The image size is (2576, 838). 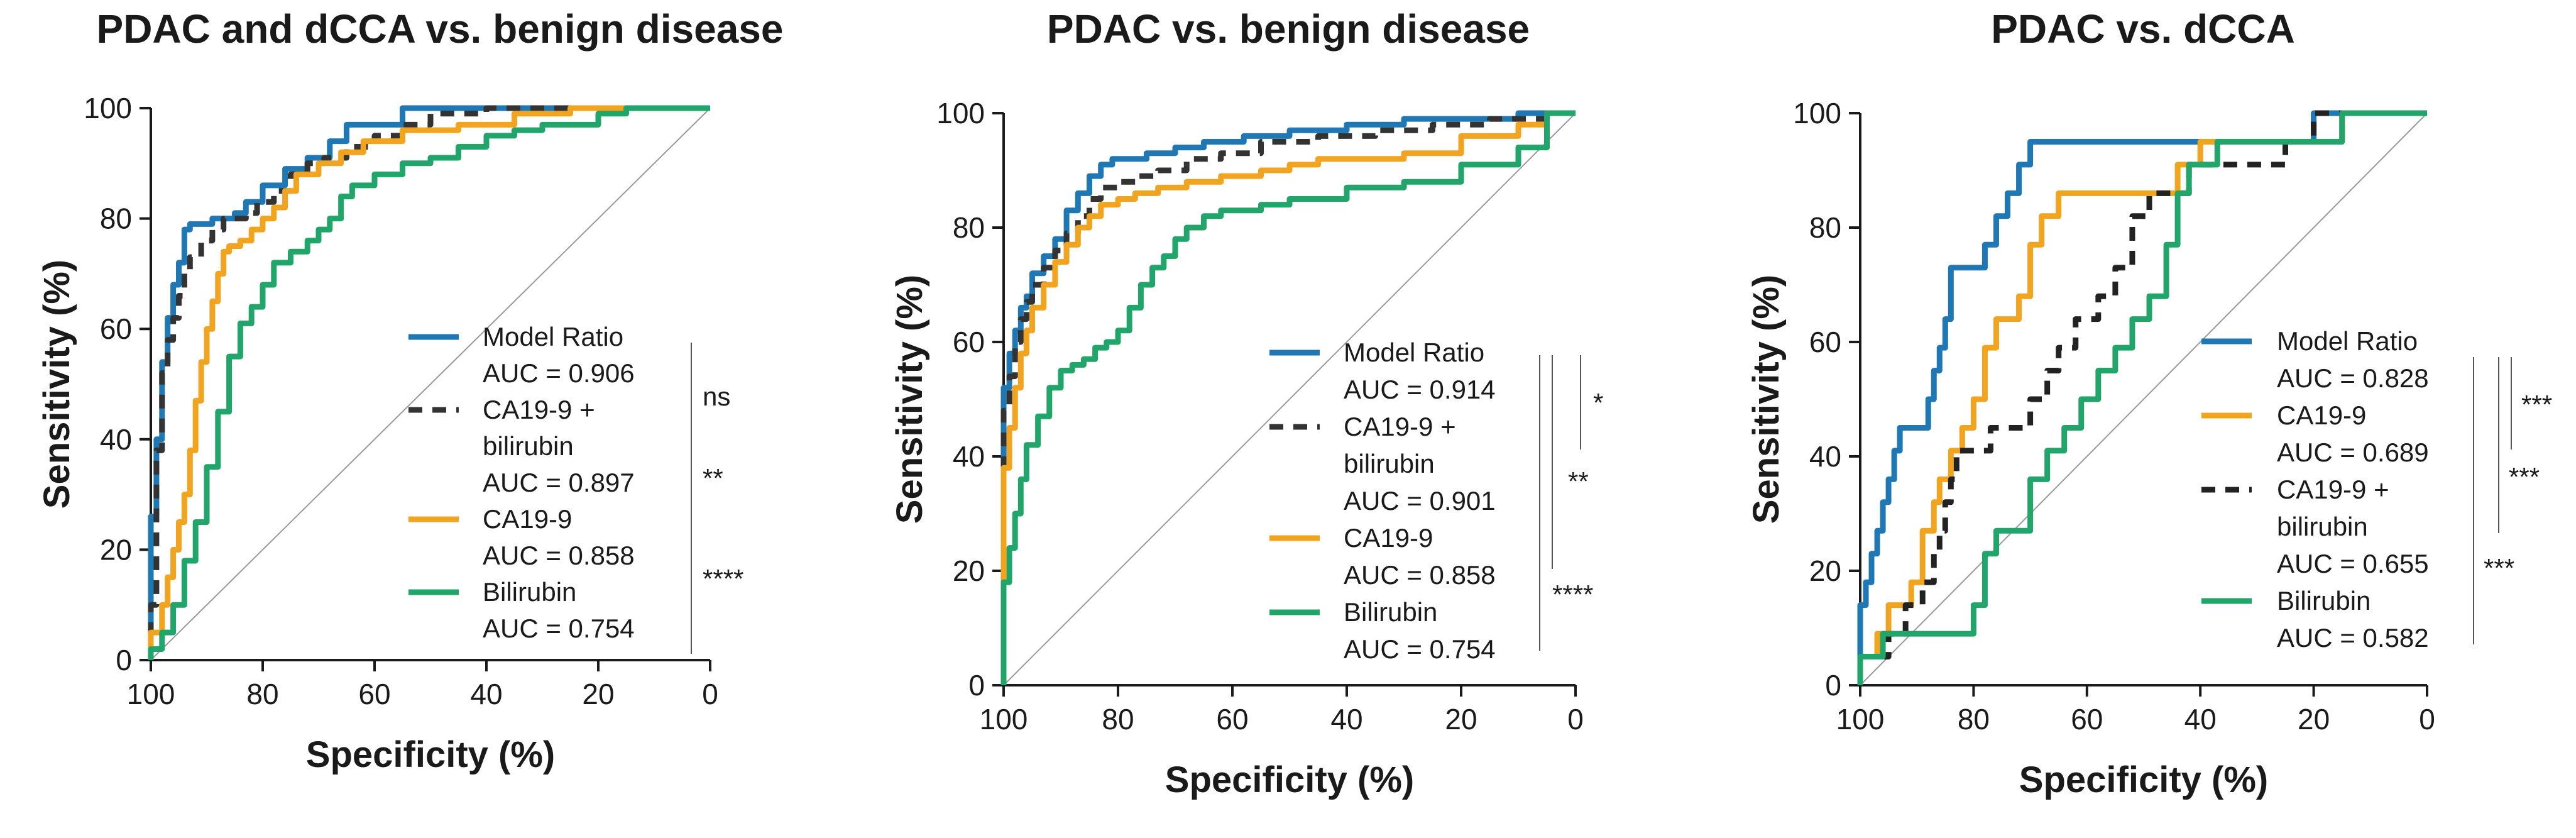 I want to click on roc-curve-model-ratio, so click(x=429, y=382).